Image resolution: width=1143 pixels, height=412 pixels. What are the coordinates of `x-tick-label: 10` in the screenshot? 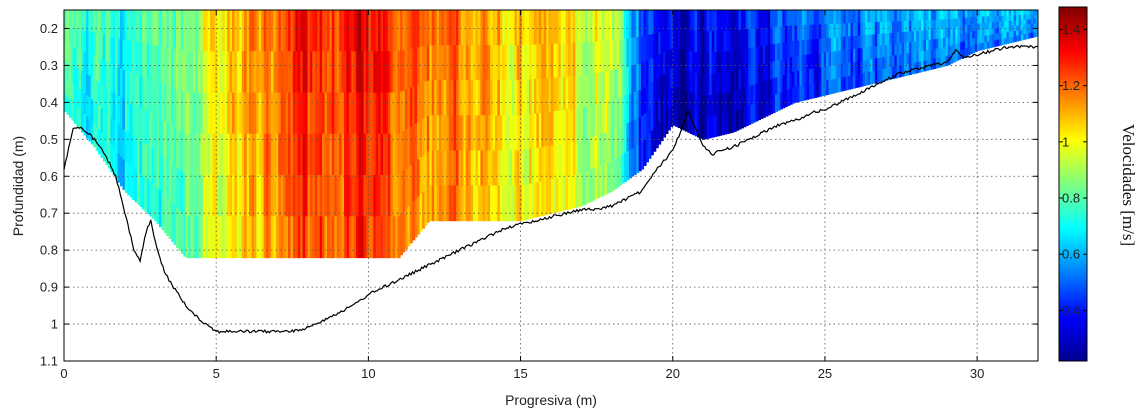 It's located at (368, 373).